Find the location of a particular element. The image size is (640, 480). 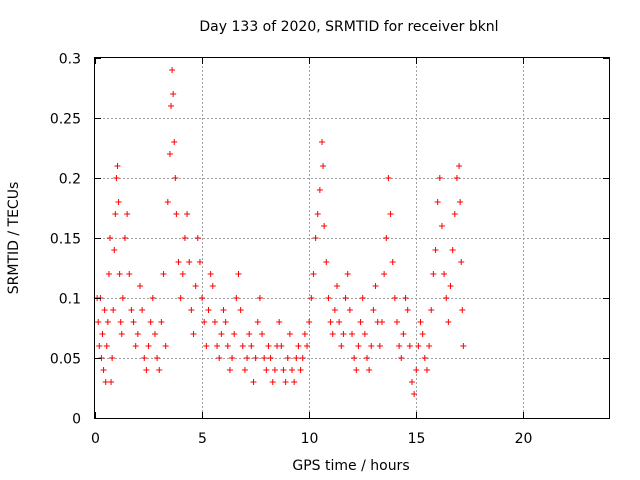

x-tick-label: 10 is located at coordinates (310, 439).